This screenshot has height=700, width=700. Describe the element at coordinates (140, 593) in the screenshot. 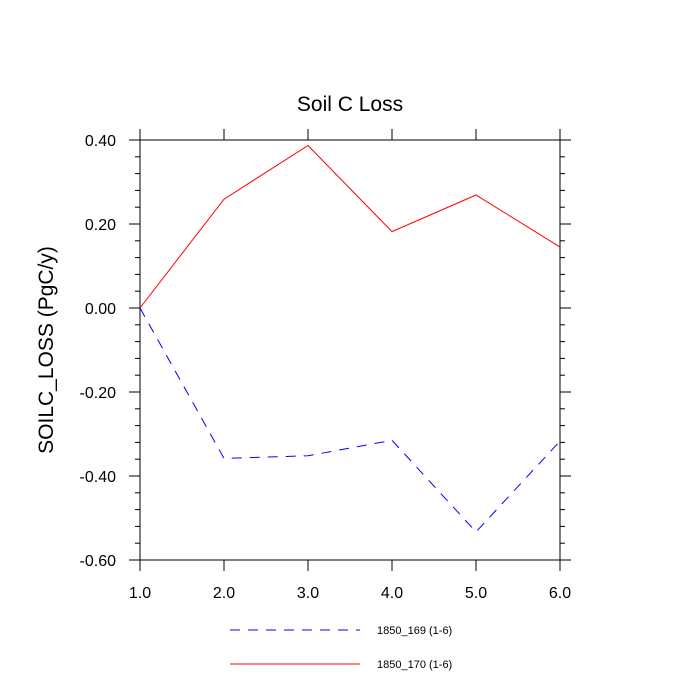

I see `x-tick-label: 1.0` at that location.